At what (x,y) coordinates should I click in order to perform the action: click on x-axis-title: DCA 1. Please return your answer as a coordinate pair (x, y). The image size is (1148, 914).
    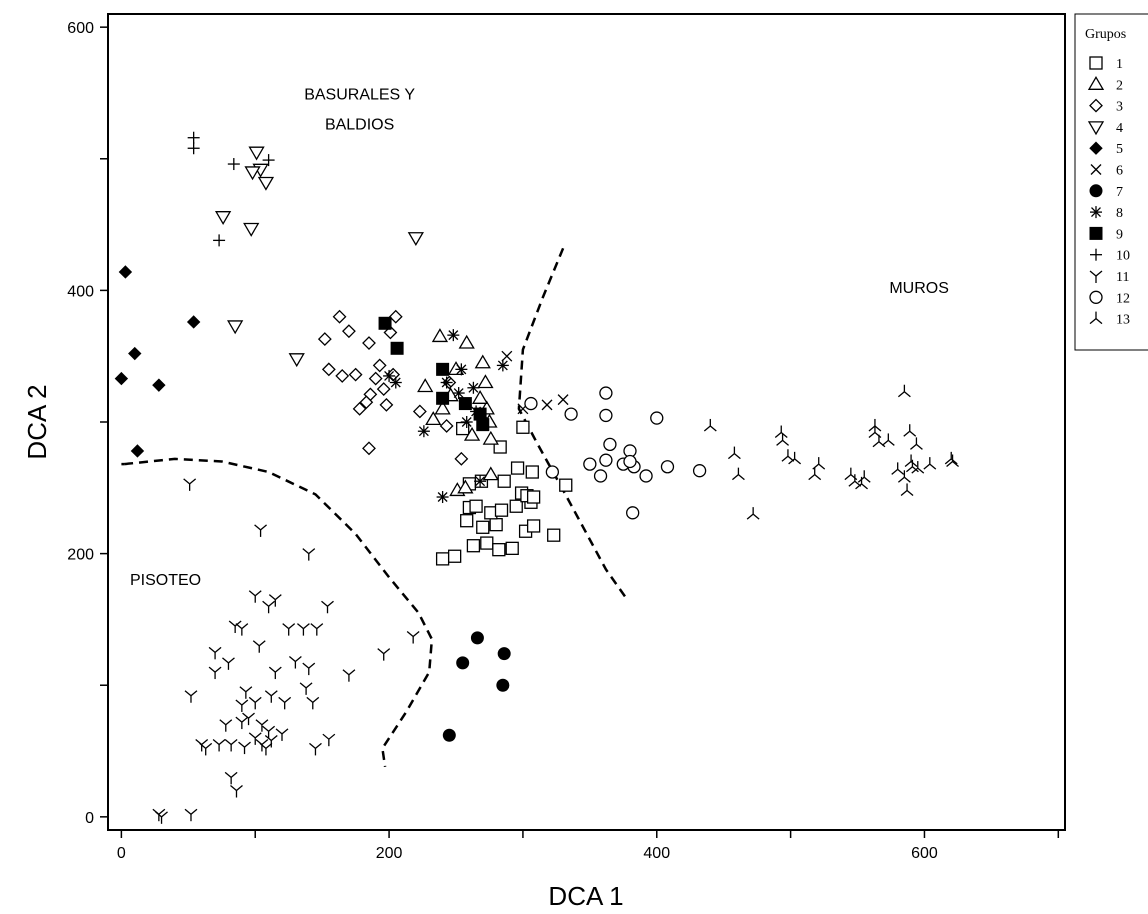
    Looking at the image, I should click on (585, 896).